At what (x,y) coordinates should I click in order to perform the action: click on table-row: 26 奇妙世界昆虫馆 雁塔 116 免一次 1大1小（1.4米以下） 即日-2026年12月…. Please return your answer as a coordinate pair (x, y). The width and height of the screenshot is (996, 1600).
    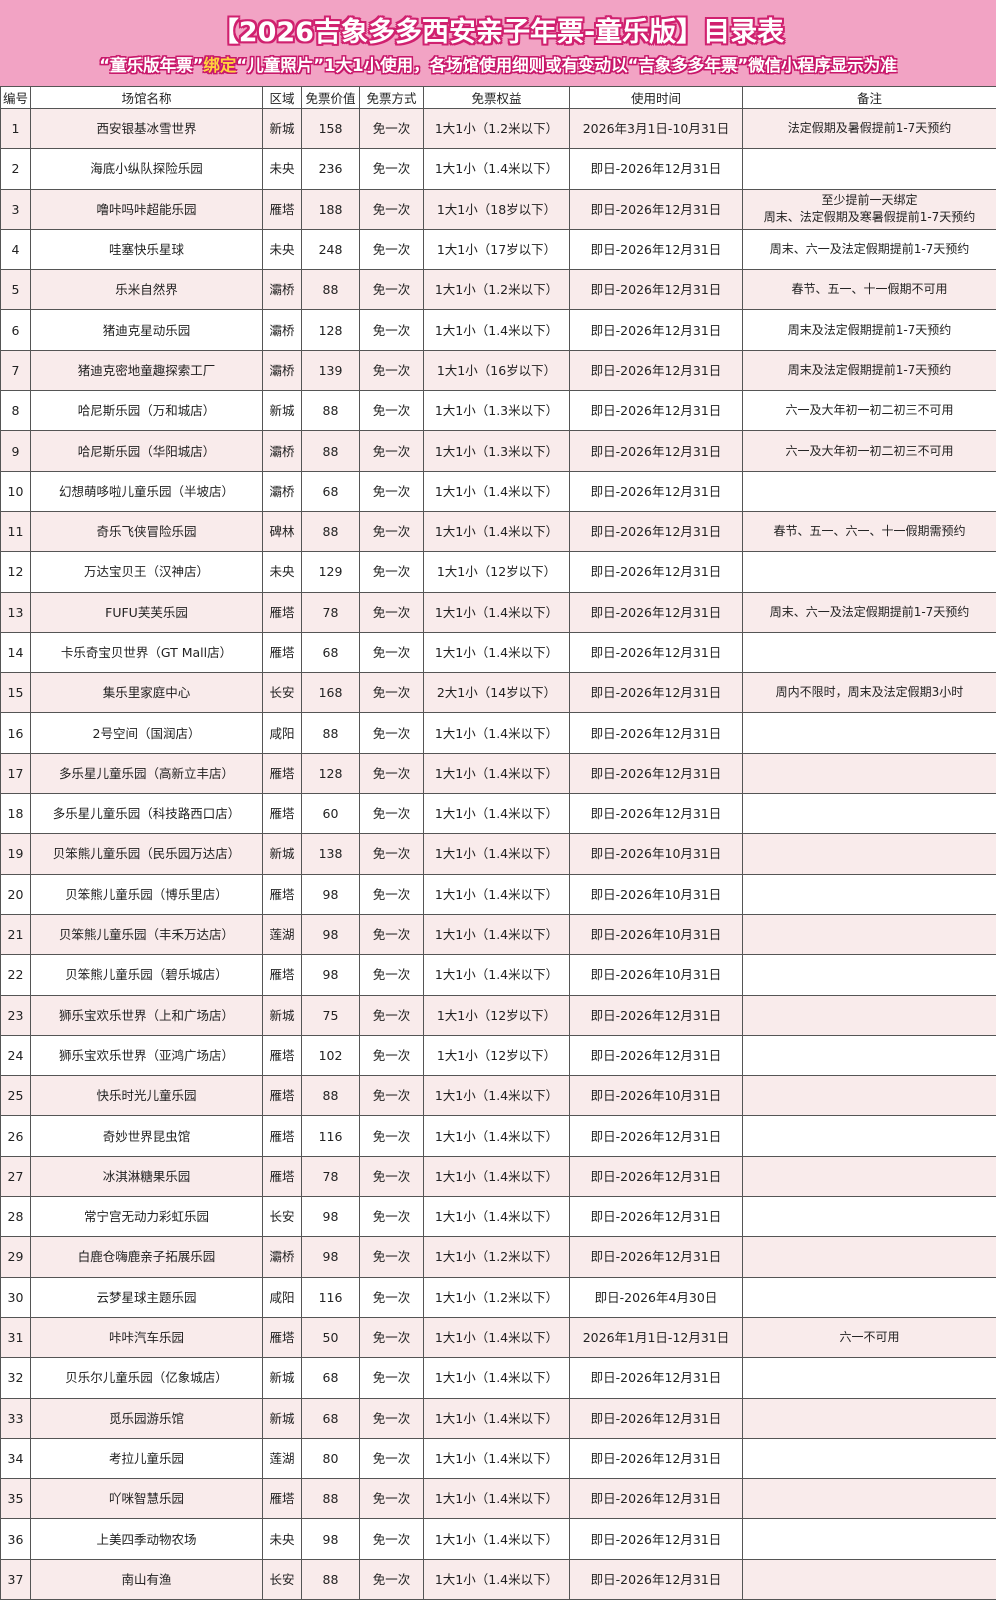
    Looking at the image, I should click on (498, 1136).